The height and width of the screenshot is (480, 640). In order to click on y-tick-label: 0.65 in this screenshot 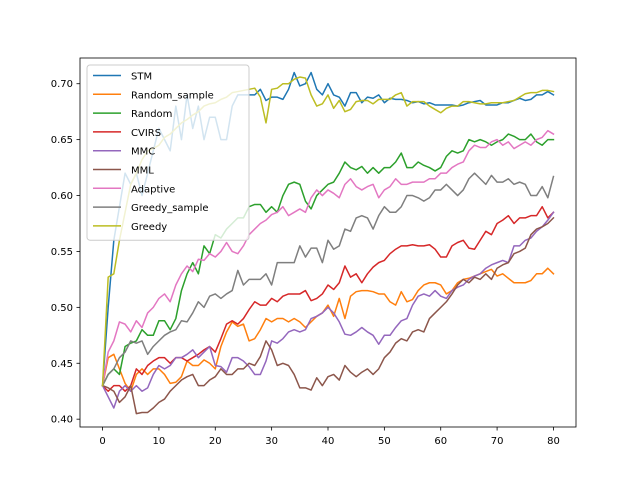, I will do `click(62, 140)`.